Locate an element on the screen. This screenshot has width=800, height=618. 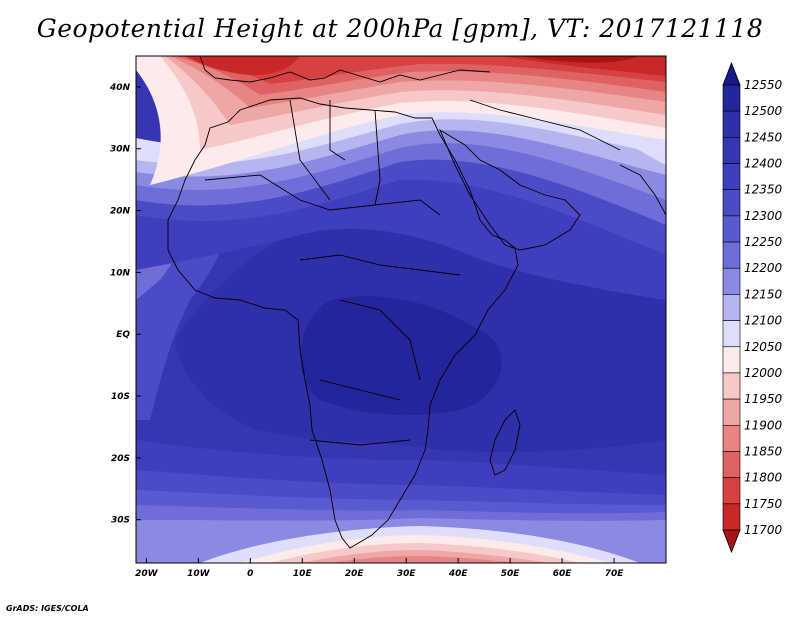
colorbar-label: 11700 is located at coordinates (763, 530).